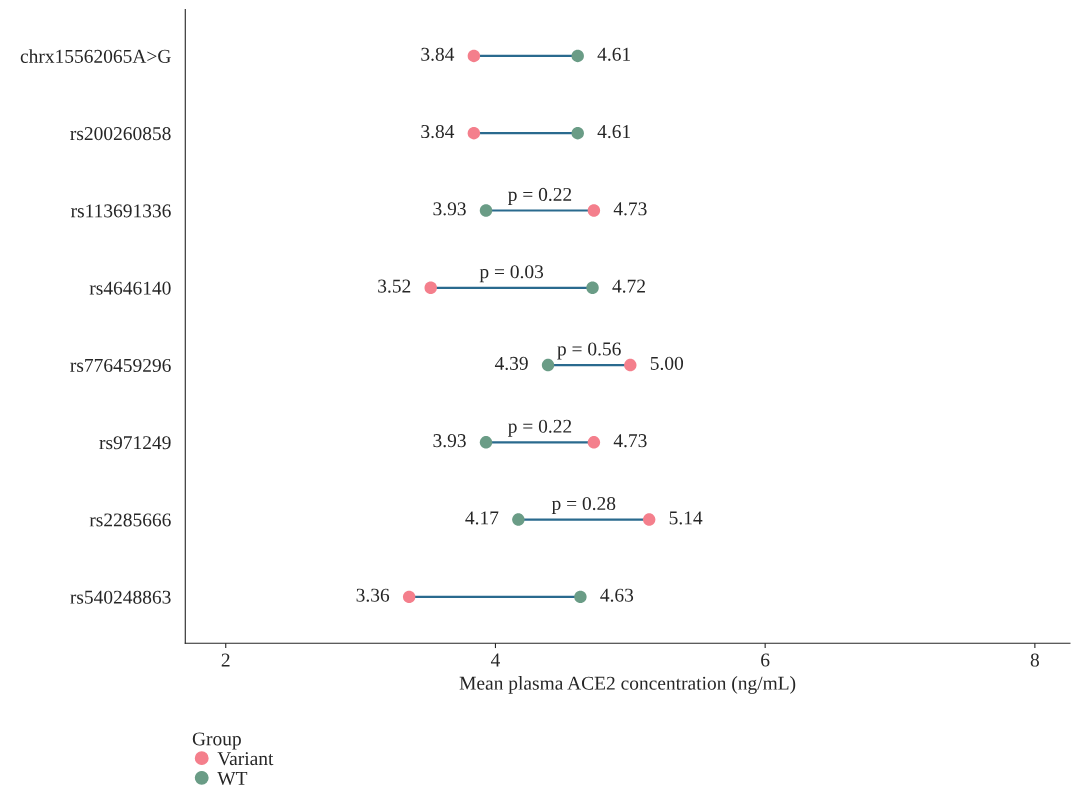 This screenshot has height=800, width=1071. I want to click on x-tick-label: 6, so click(765, 660).